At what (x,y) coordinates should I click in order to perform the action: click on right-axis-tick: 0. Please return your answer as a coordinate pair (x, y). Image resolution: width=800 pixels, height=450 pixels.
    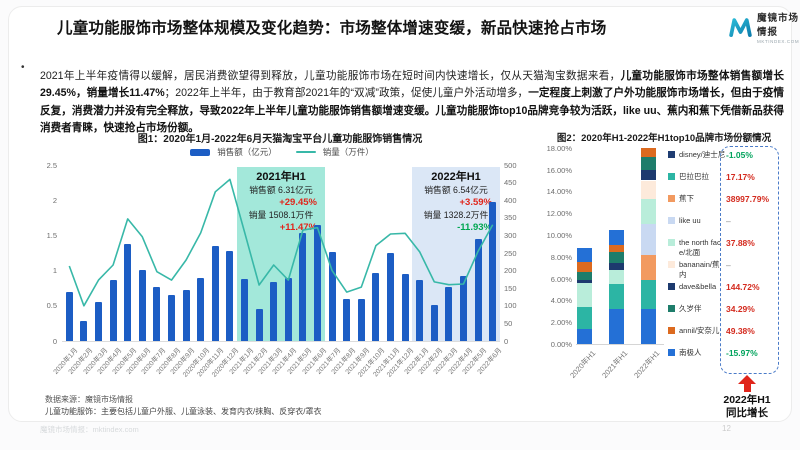
    Looking at the image, I should click on (506, 341).